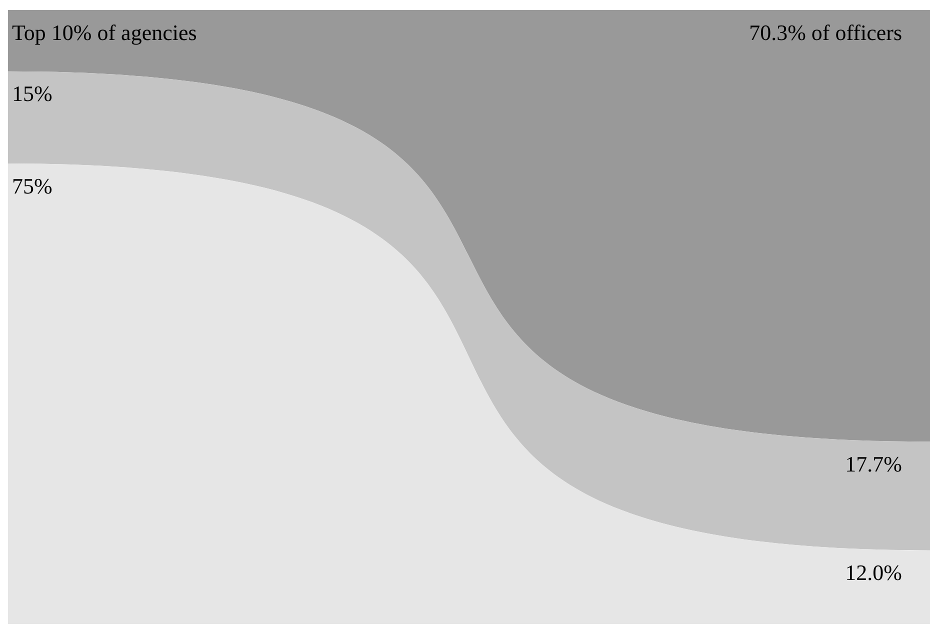 The width and height of the screenshot is (930, 626). What do you see at coordinates (104, 32) in the screenshot?
I see `data-label: Top 10% of agencies` at bounding box center [104, 32].